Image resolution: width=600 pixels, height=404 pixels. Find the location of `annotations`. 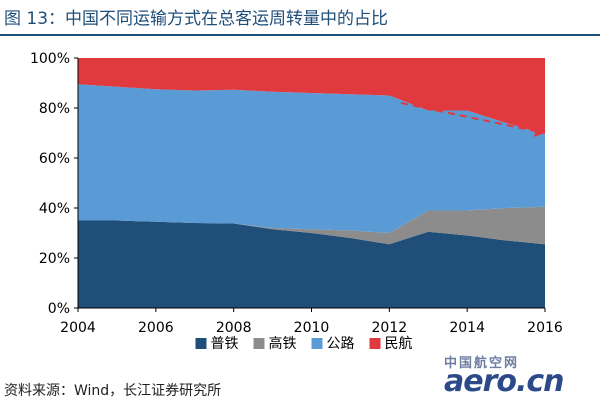

annotations is located at coordinates (472, 119).